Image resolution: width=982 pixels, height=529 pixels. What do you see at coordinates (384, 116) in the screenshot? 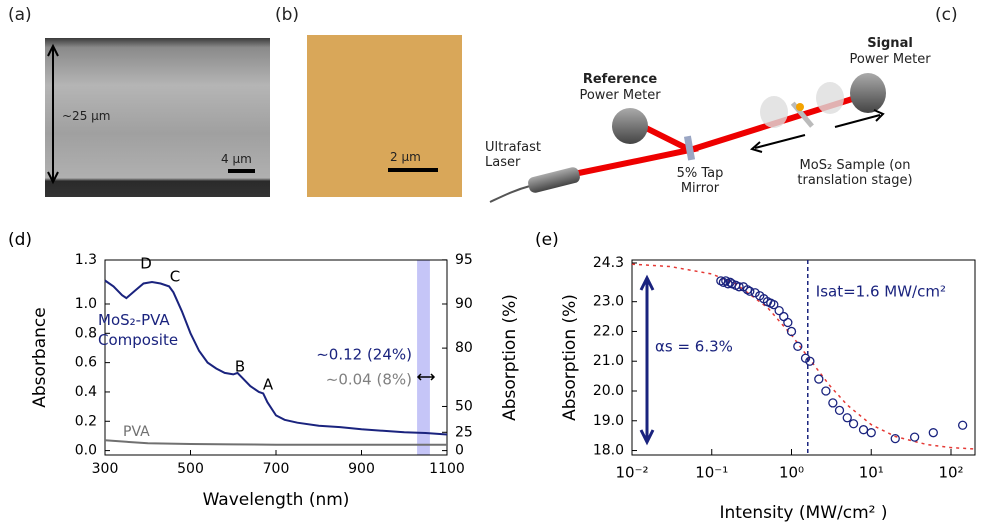
I see `film-photo` at bounding box center [384, 116].